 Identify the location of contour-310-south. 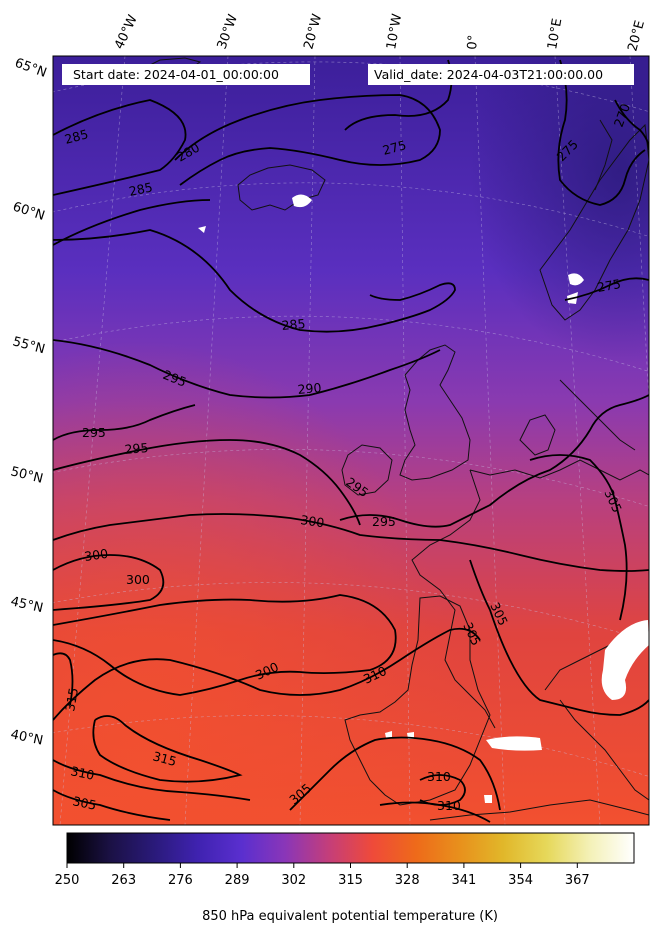
(152, 780).